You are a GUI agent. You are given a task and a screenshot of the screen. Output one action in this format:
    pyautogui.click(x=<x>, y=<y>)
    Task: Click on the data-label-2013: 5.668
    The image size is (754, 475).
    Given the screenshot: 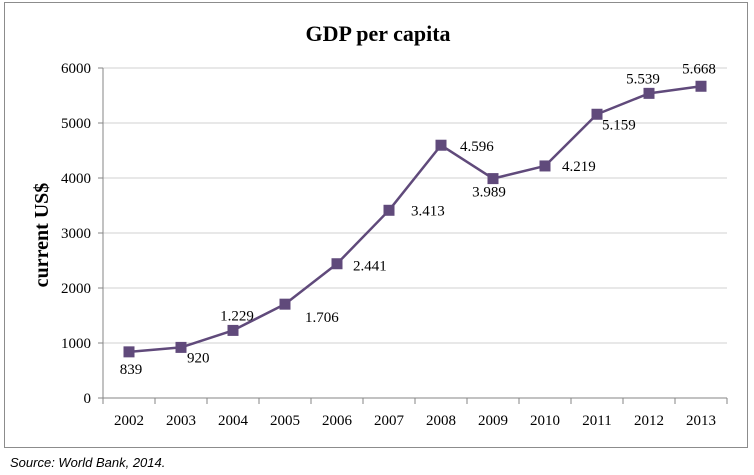 What is the action you would take?
    pyautogui.click(x=699, y=69)
    